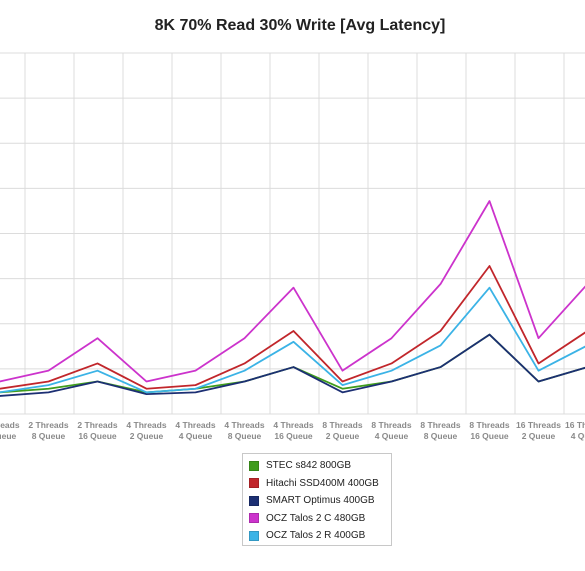 The image size is (585, 571). What do you see at coordinates (300, 25) in the screenshot?
I see `chart-title: 8K 70% Read 30% Write [Avg Latency]` at bounding box center [300, 25].